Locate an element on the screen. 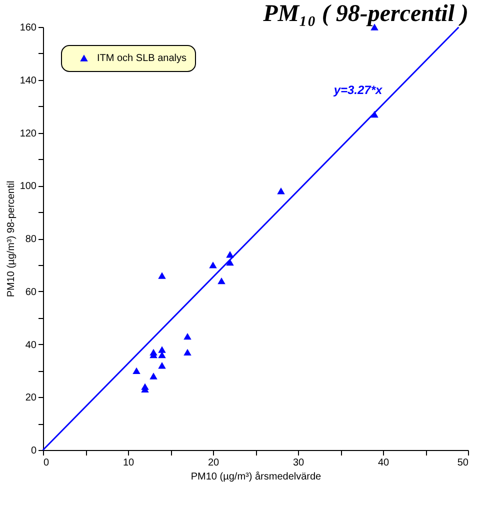  y-tick-label: 0 is located at coordinates (33, 451).